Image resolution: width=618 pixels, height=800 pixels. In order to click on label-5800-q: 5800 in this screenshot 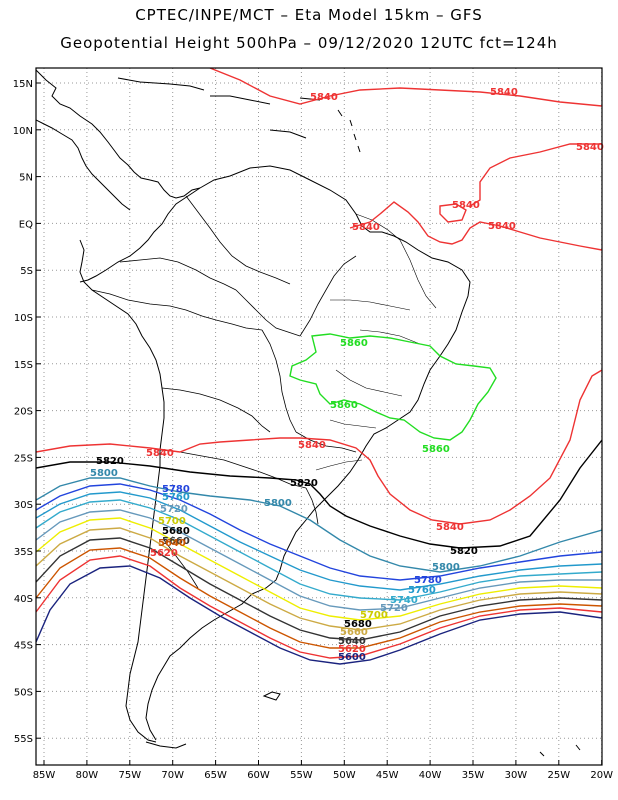, I will do `click(278, 503)`.